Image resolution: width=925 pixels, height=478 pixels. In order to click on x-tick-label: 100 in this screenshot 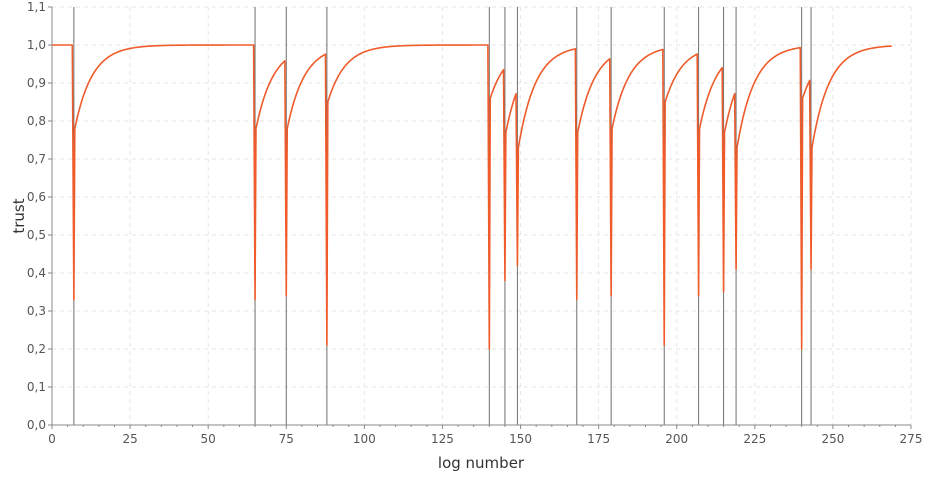, I will do `click(364, 439)`.